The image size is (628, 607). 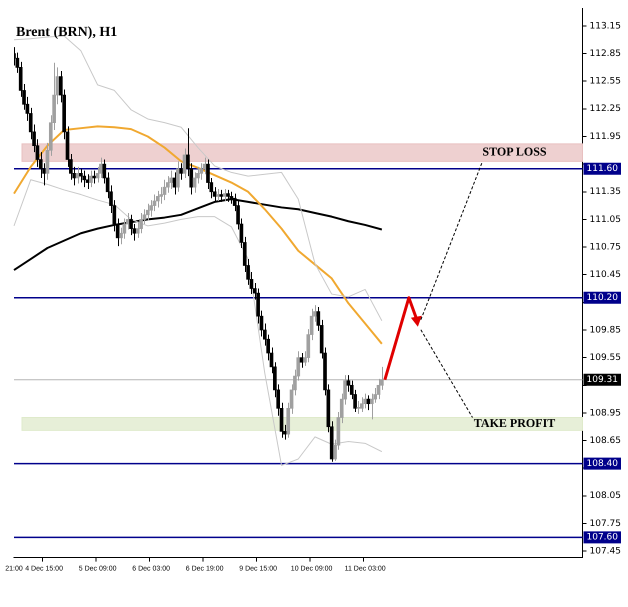 I want to click on ref-line-label: 109.31, so click(x=602, y=380).